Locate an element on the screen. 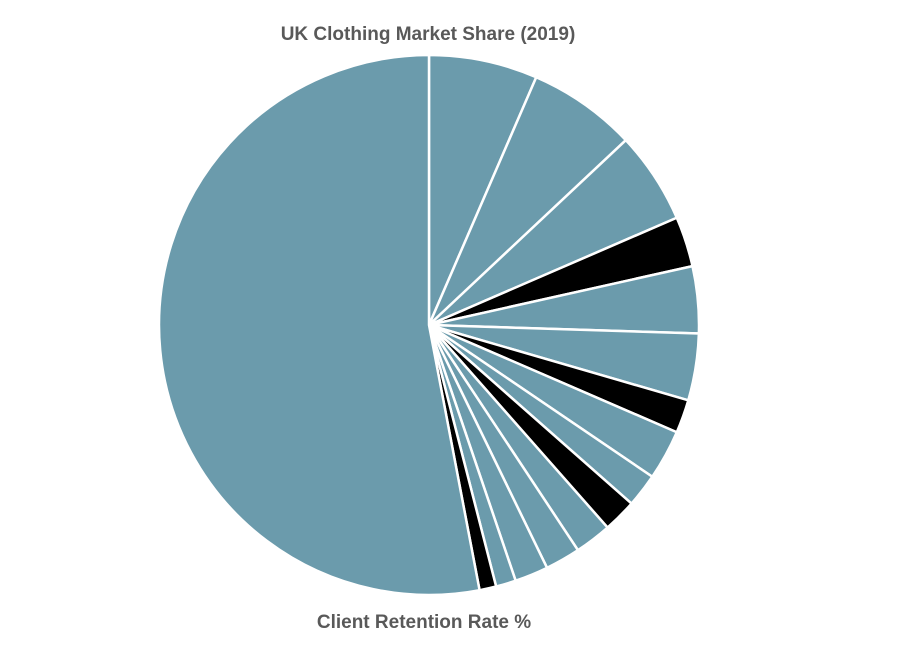 This screenshot has width=903, height=666. chart-caption: Client Retention Rate % is located at coordinates (424, 622).